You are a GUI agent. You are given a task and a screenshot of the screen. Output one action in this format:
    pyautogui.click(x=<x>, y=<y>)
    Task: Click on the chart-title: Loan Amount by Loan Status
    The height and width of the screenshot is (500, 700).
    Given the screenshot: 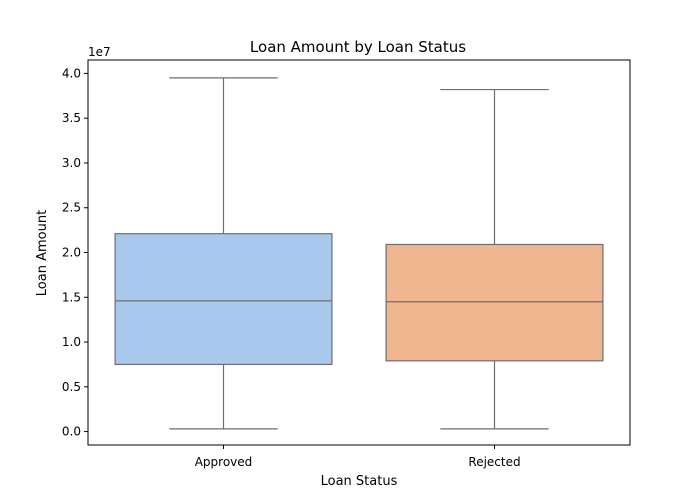 What is the action you would take?
    pyautogui.click(x=358, y=47)
    